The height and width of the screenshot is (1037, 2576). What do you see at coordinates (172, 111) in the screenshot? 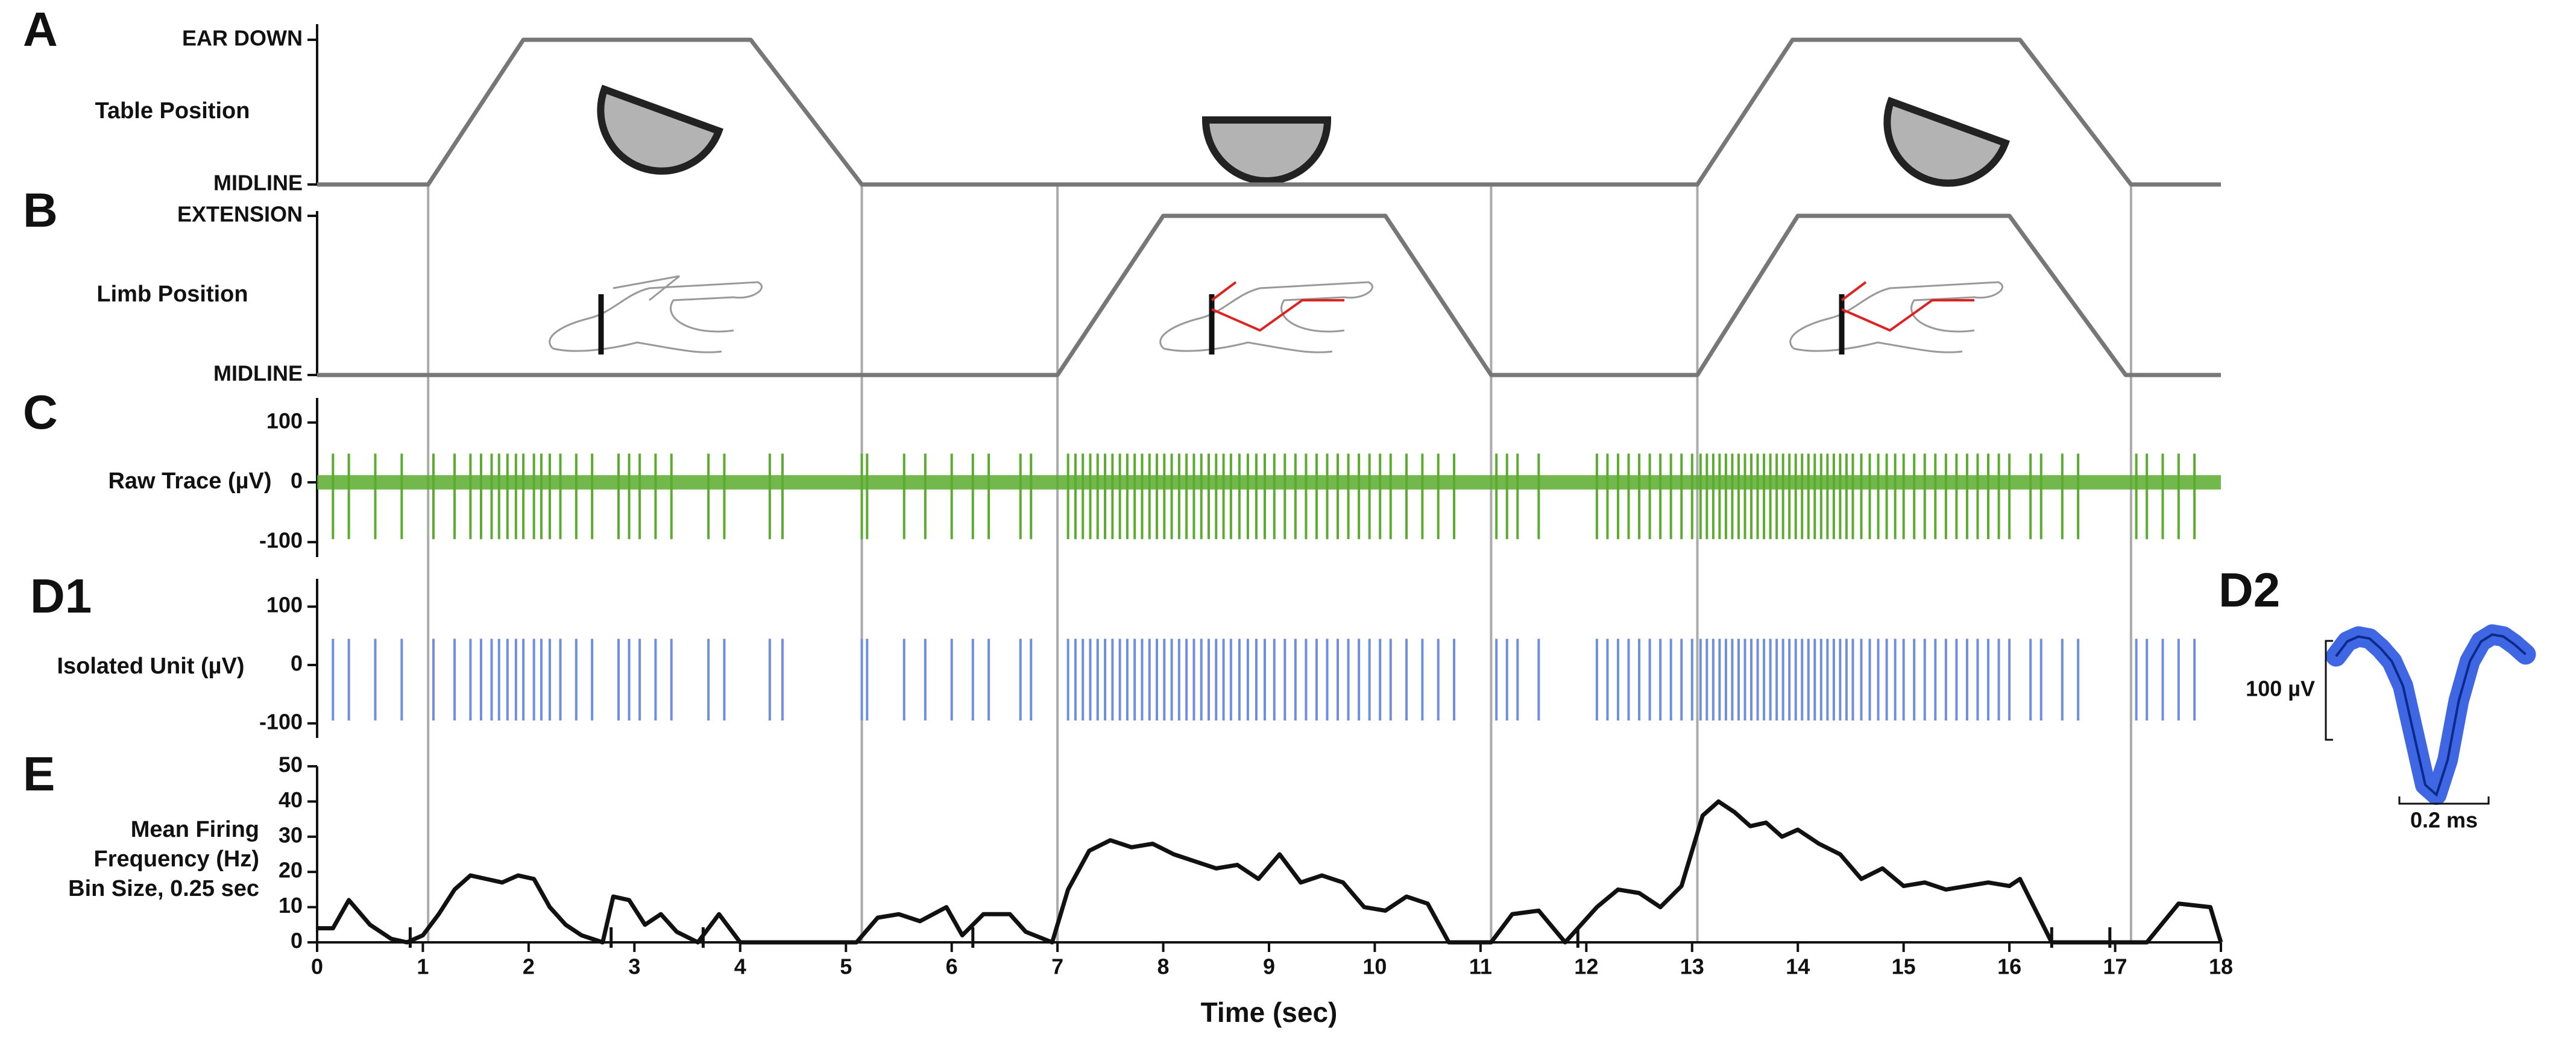
I see `y-axis-label: Table Position` at bounding box center [172, 111].